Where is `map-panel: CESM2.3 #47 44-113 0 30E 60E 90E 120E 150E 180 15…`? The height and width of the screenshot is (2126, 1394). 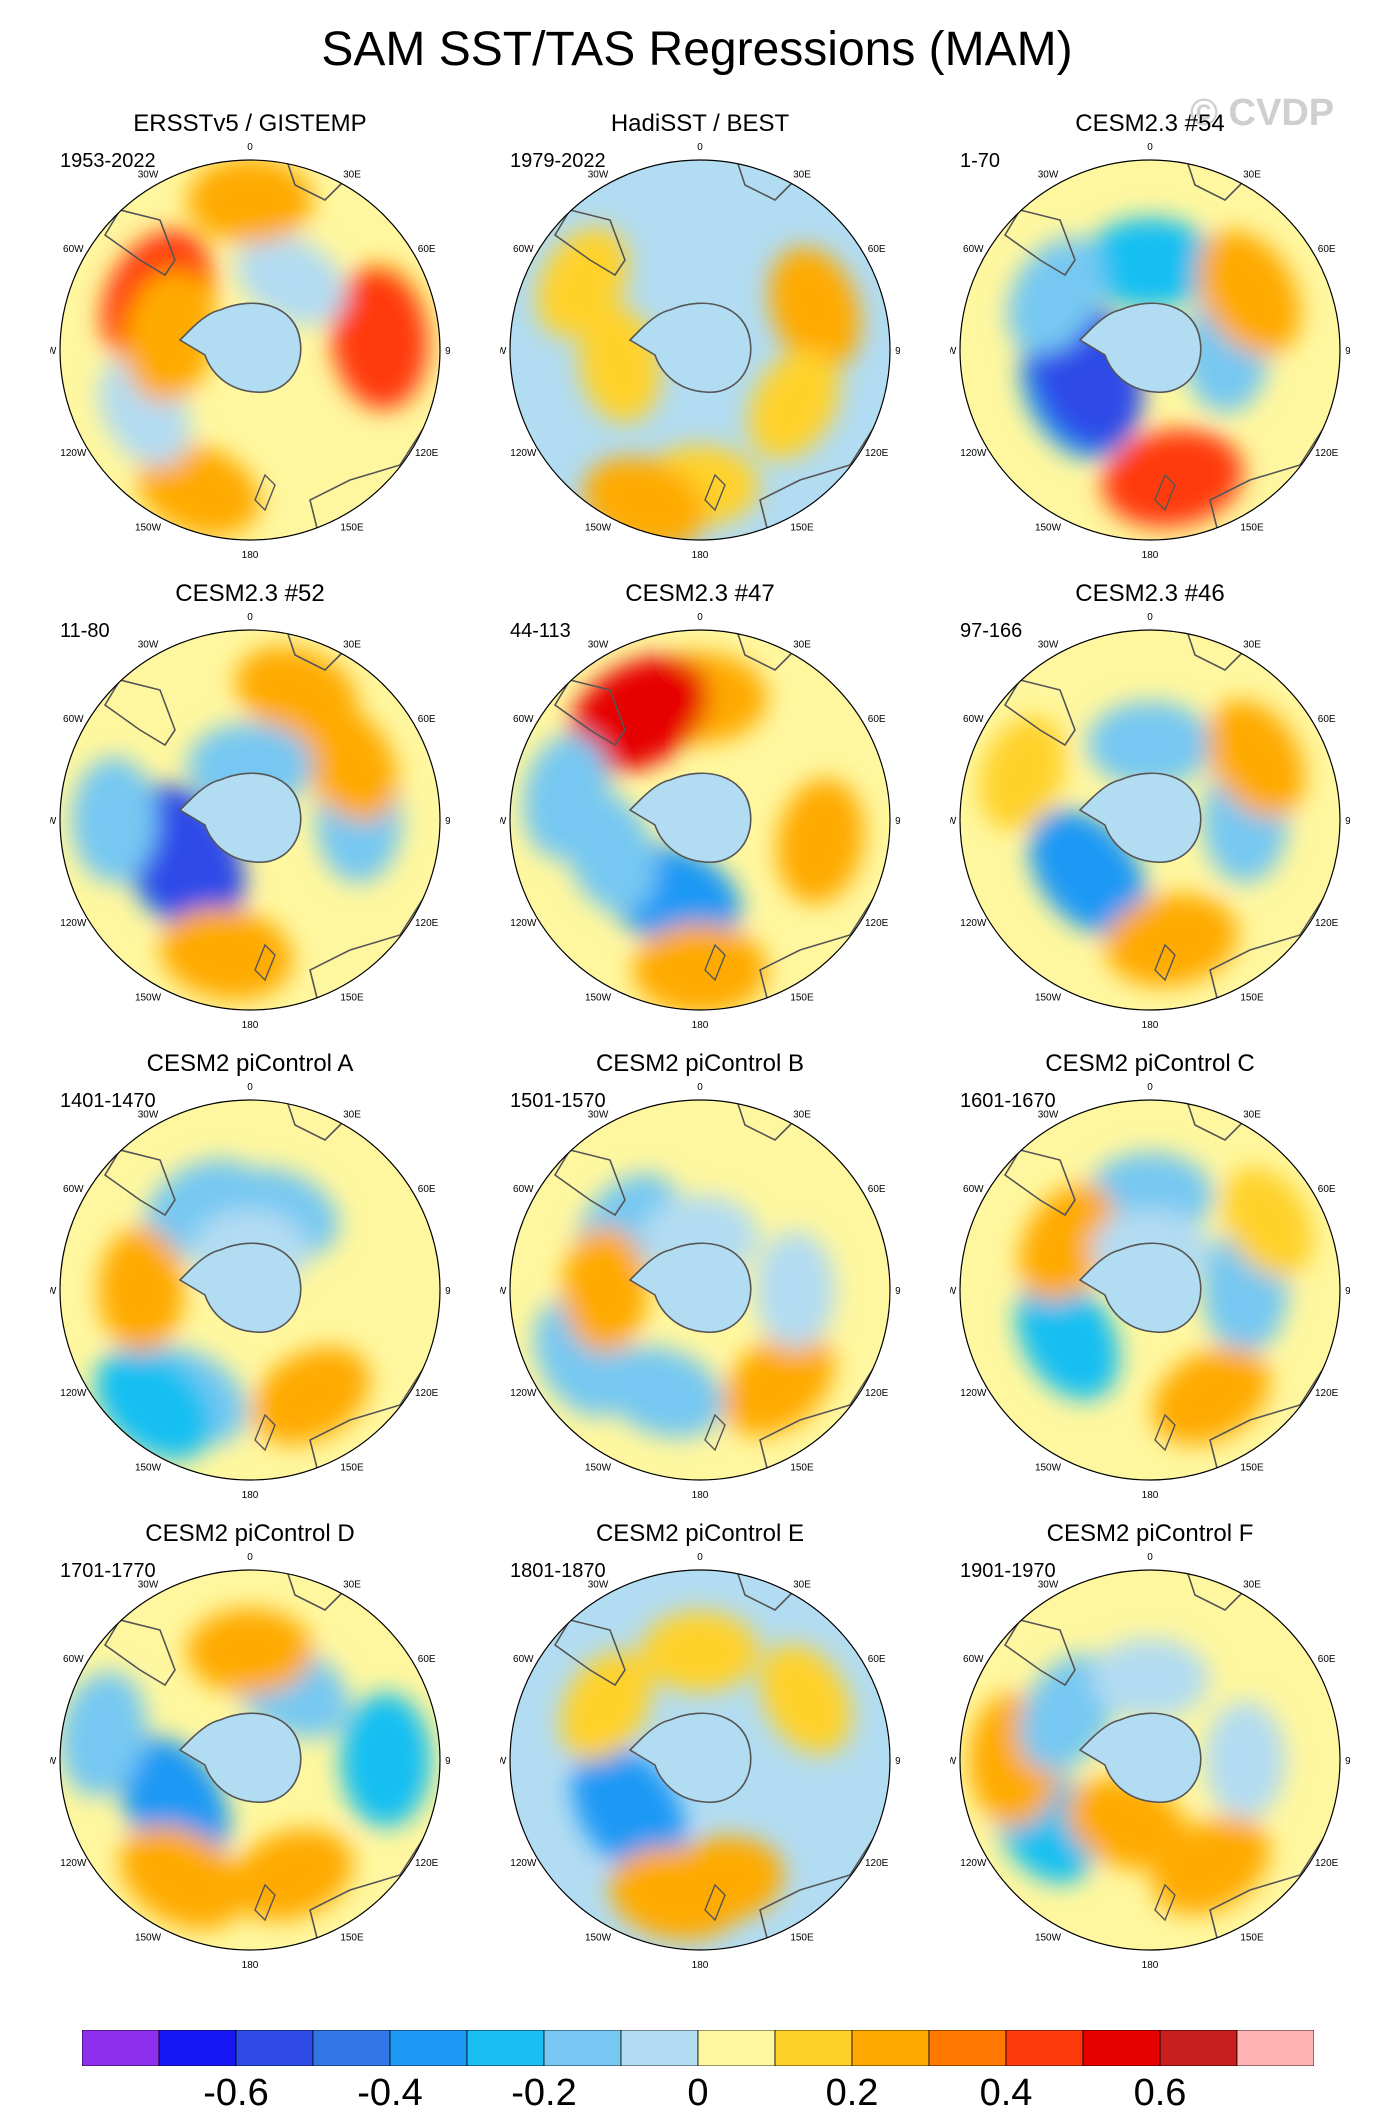 map-panel: CESM2.3 #47 44-113 0 30E 60E 90E 120E 150E 180 15… is located at coordinates (700, 810).